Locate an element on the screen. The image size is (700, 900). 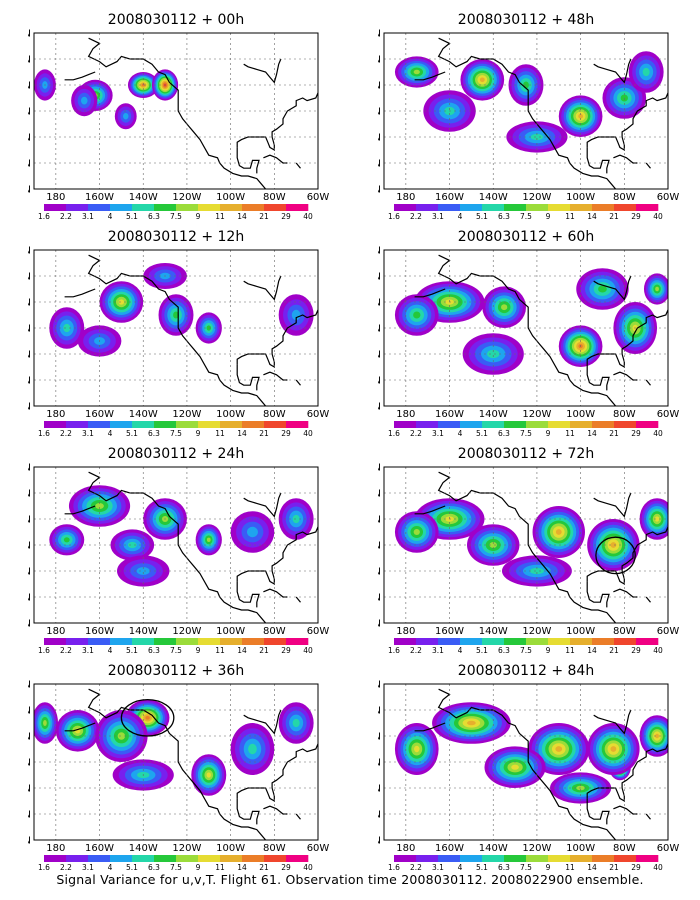
colorbar-label: 9 is located at coordinates (198, 433).